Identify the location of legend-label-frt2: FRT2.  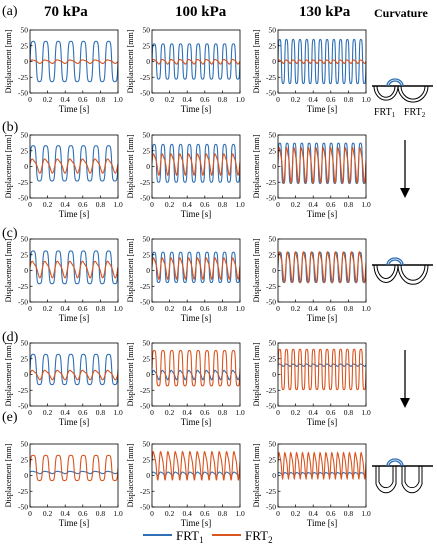
(259, 536).